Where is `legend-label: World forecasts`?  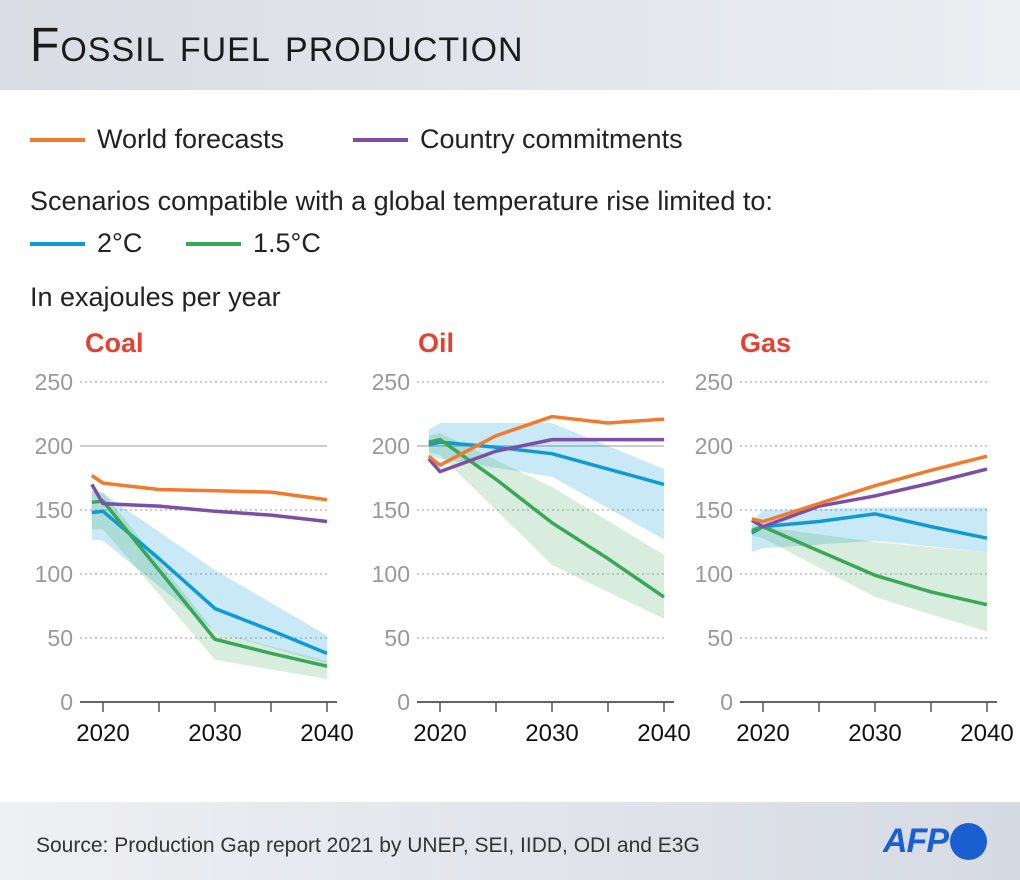
legend-label: World forecasts is located at coordinates (191, 139).